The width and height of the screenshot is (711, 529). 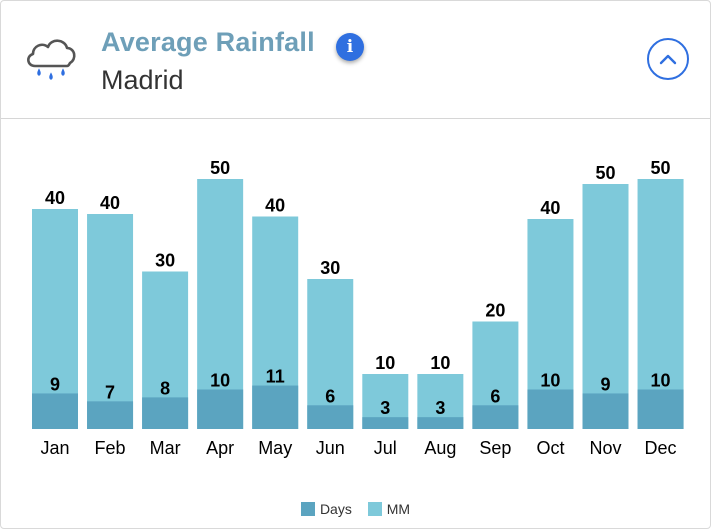 What do you see at coordinates (330, 417) in the screenshot?
I see `bar-days-jun` at bounding box center [330, 417].